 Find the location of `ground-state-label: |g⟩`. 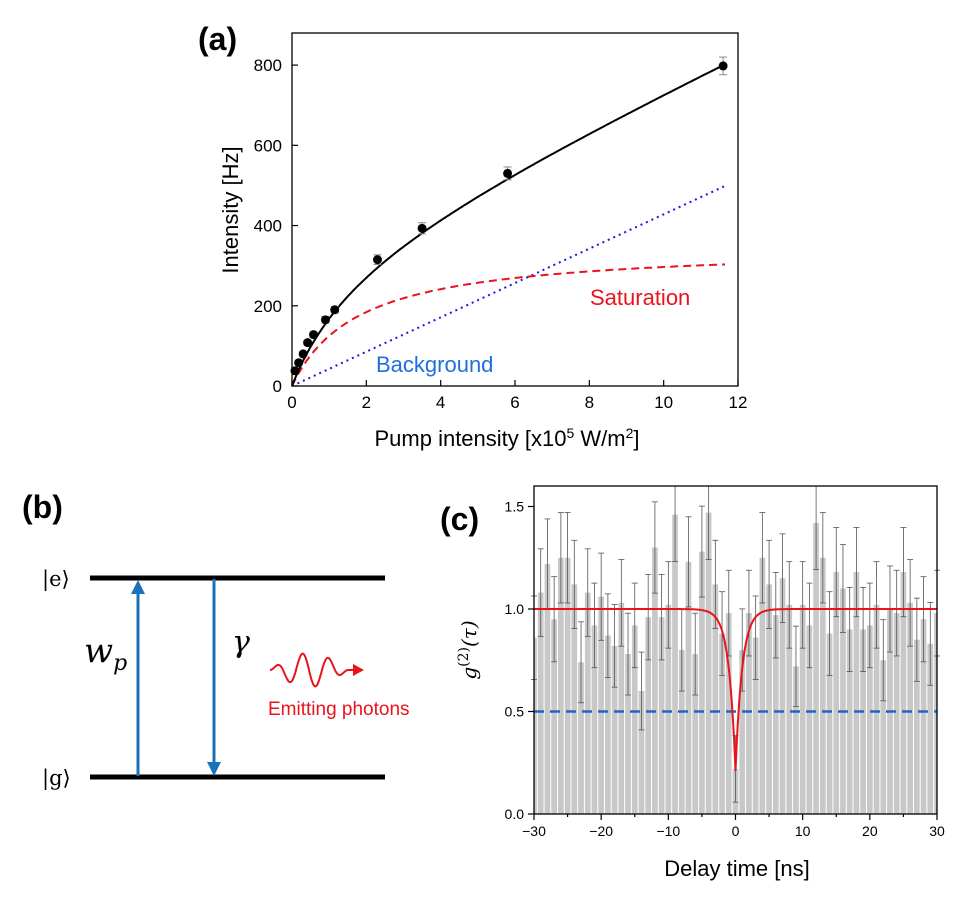

ground-state-label: |g⟩ is located at coordinates (56, 778).